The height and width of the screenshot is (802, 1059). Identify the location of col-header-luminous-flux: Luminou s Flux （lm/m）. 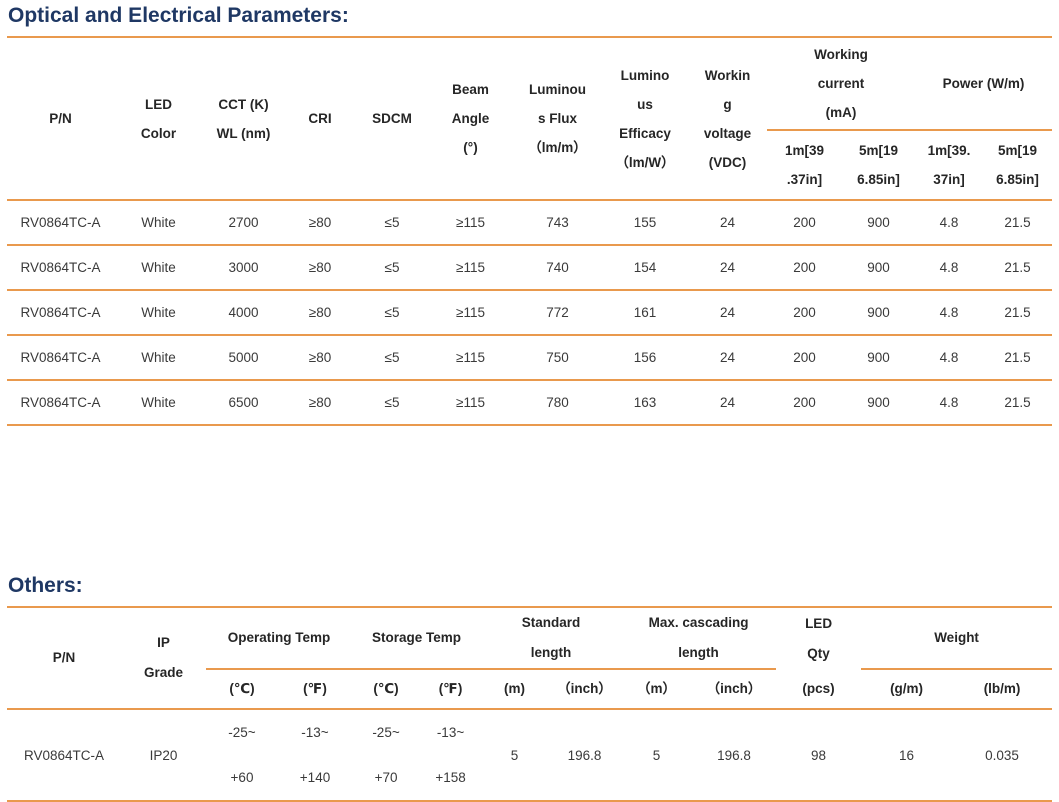
(557, 118).